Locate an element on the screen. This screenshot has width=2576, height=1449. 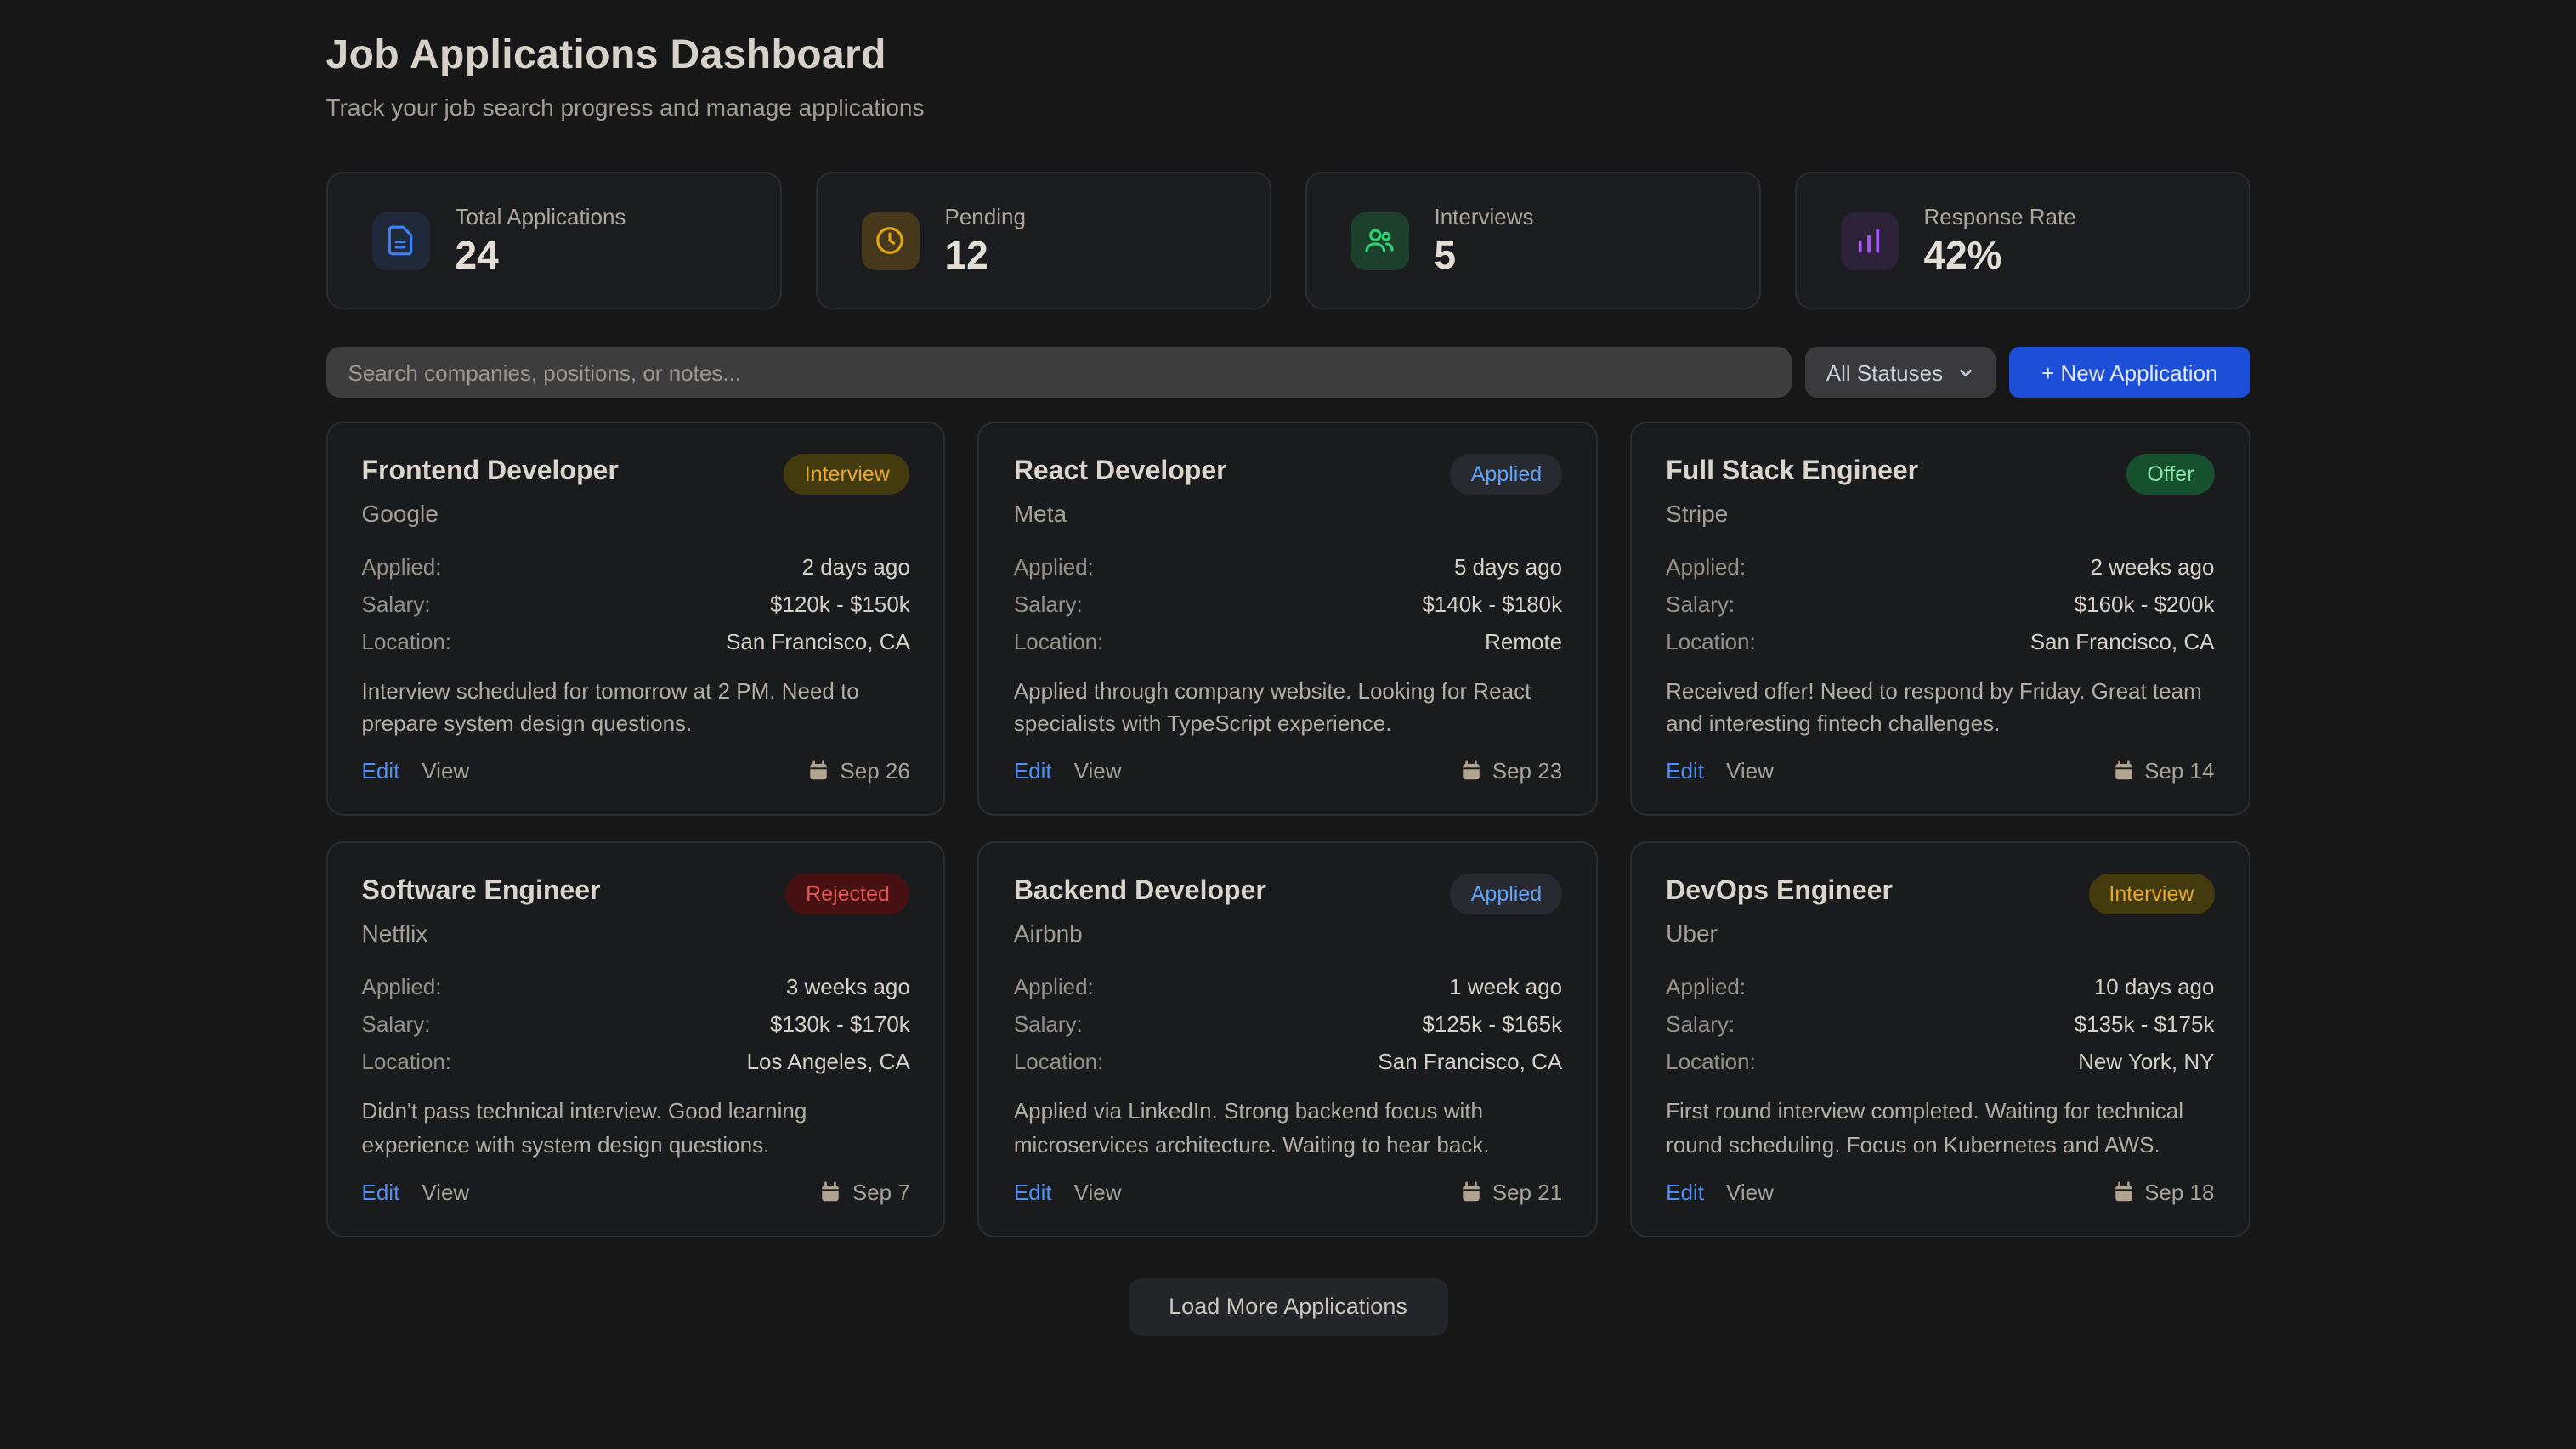
status-badge: Interview is located at coordinates (847, 474).